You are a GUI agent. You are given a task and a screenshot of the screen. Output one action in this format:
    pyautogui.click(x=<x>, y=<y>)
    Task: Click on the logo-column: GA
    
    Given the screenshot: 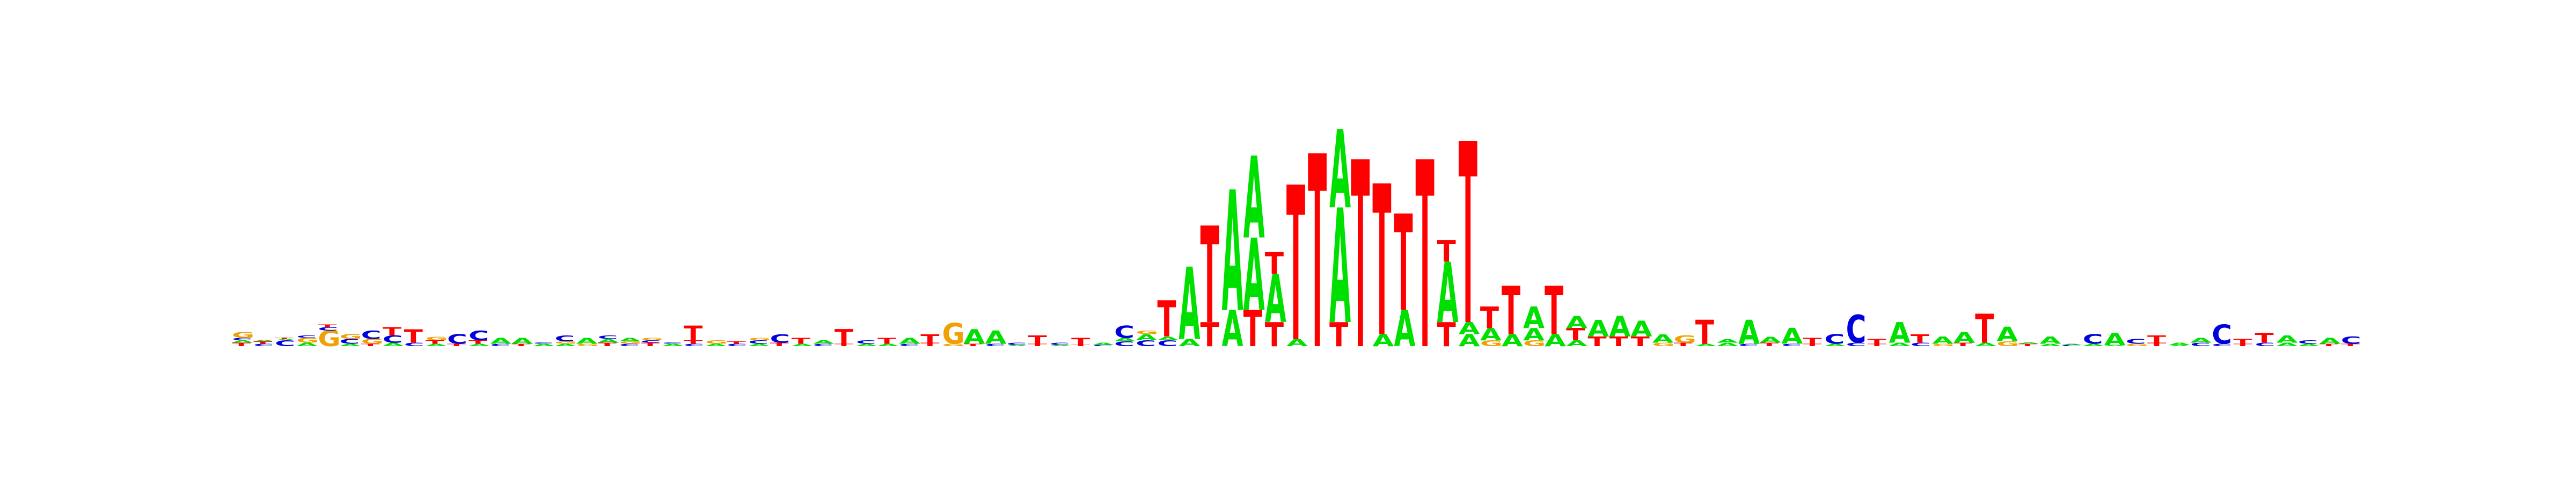 What is the action you would take?
    pyautogui.click(x=1943, y=341)
    